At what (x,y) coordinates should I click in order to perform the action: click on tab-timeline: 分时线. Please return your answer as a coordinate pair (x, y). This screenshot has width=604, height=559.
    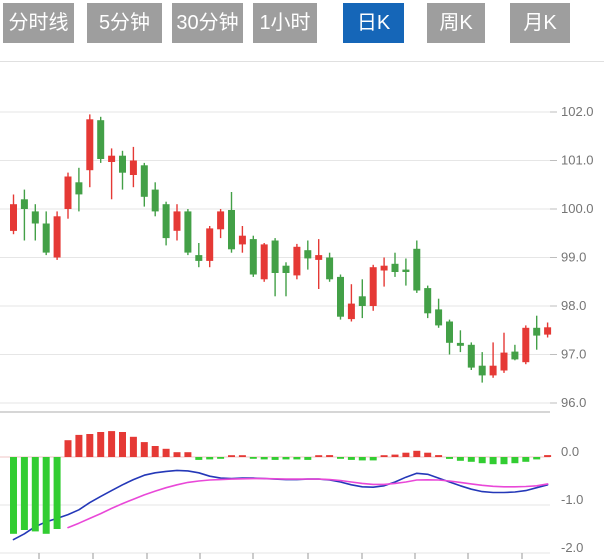
    Looking at the image, I should click on (38, 23).